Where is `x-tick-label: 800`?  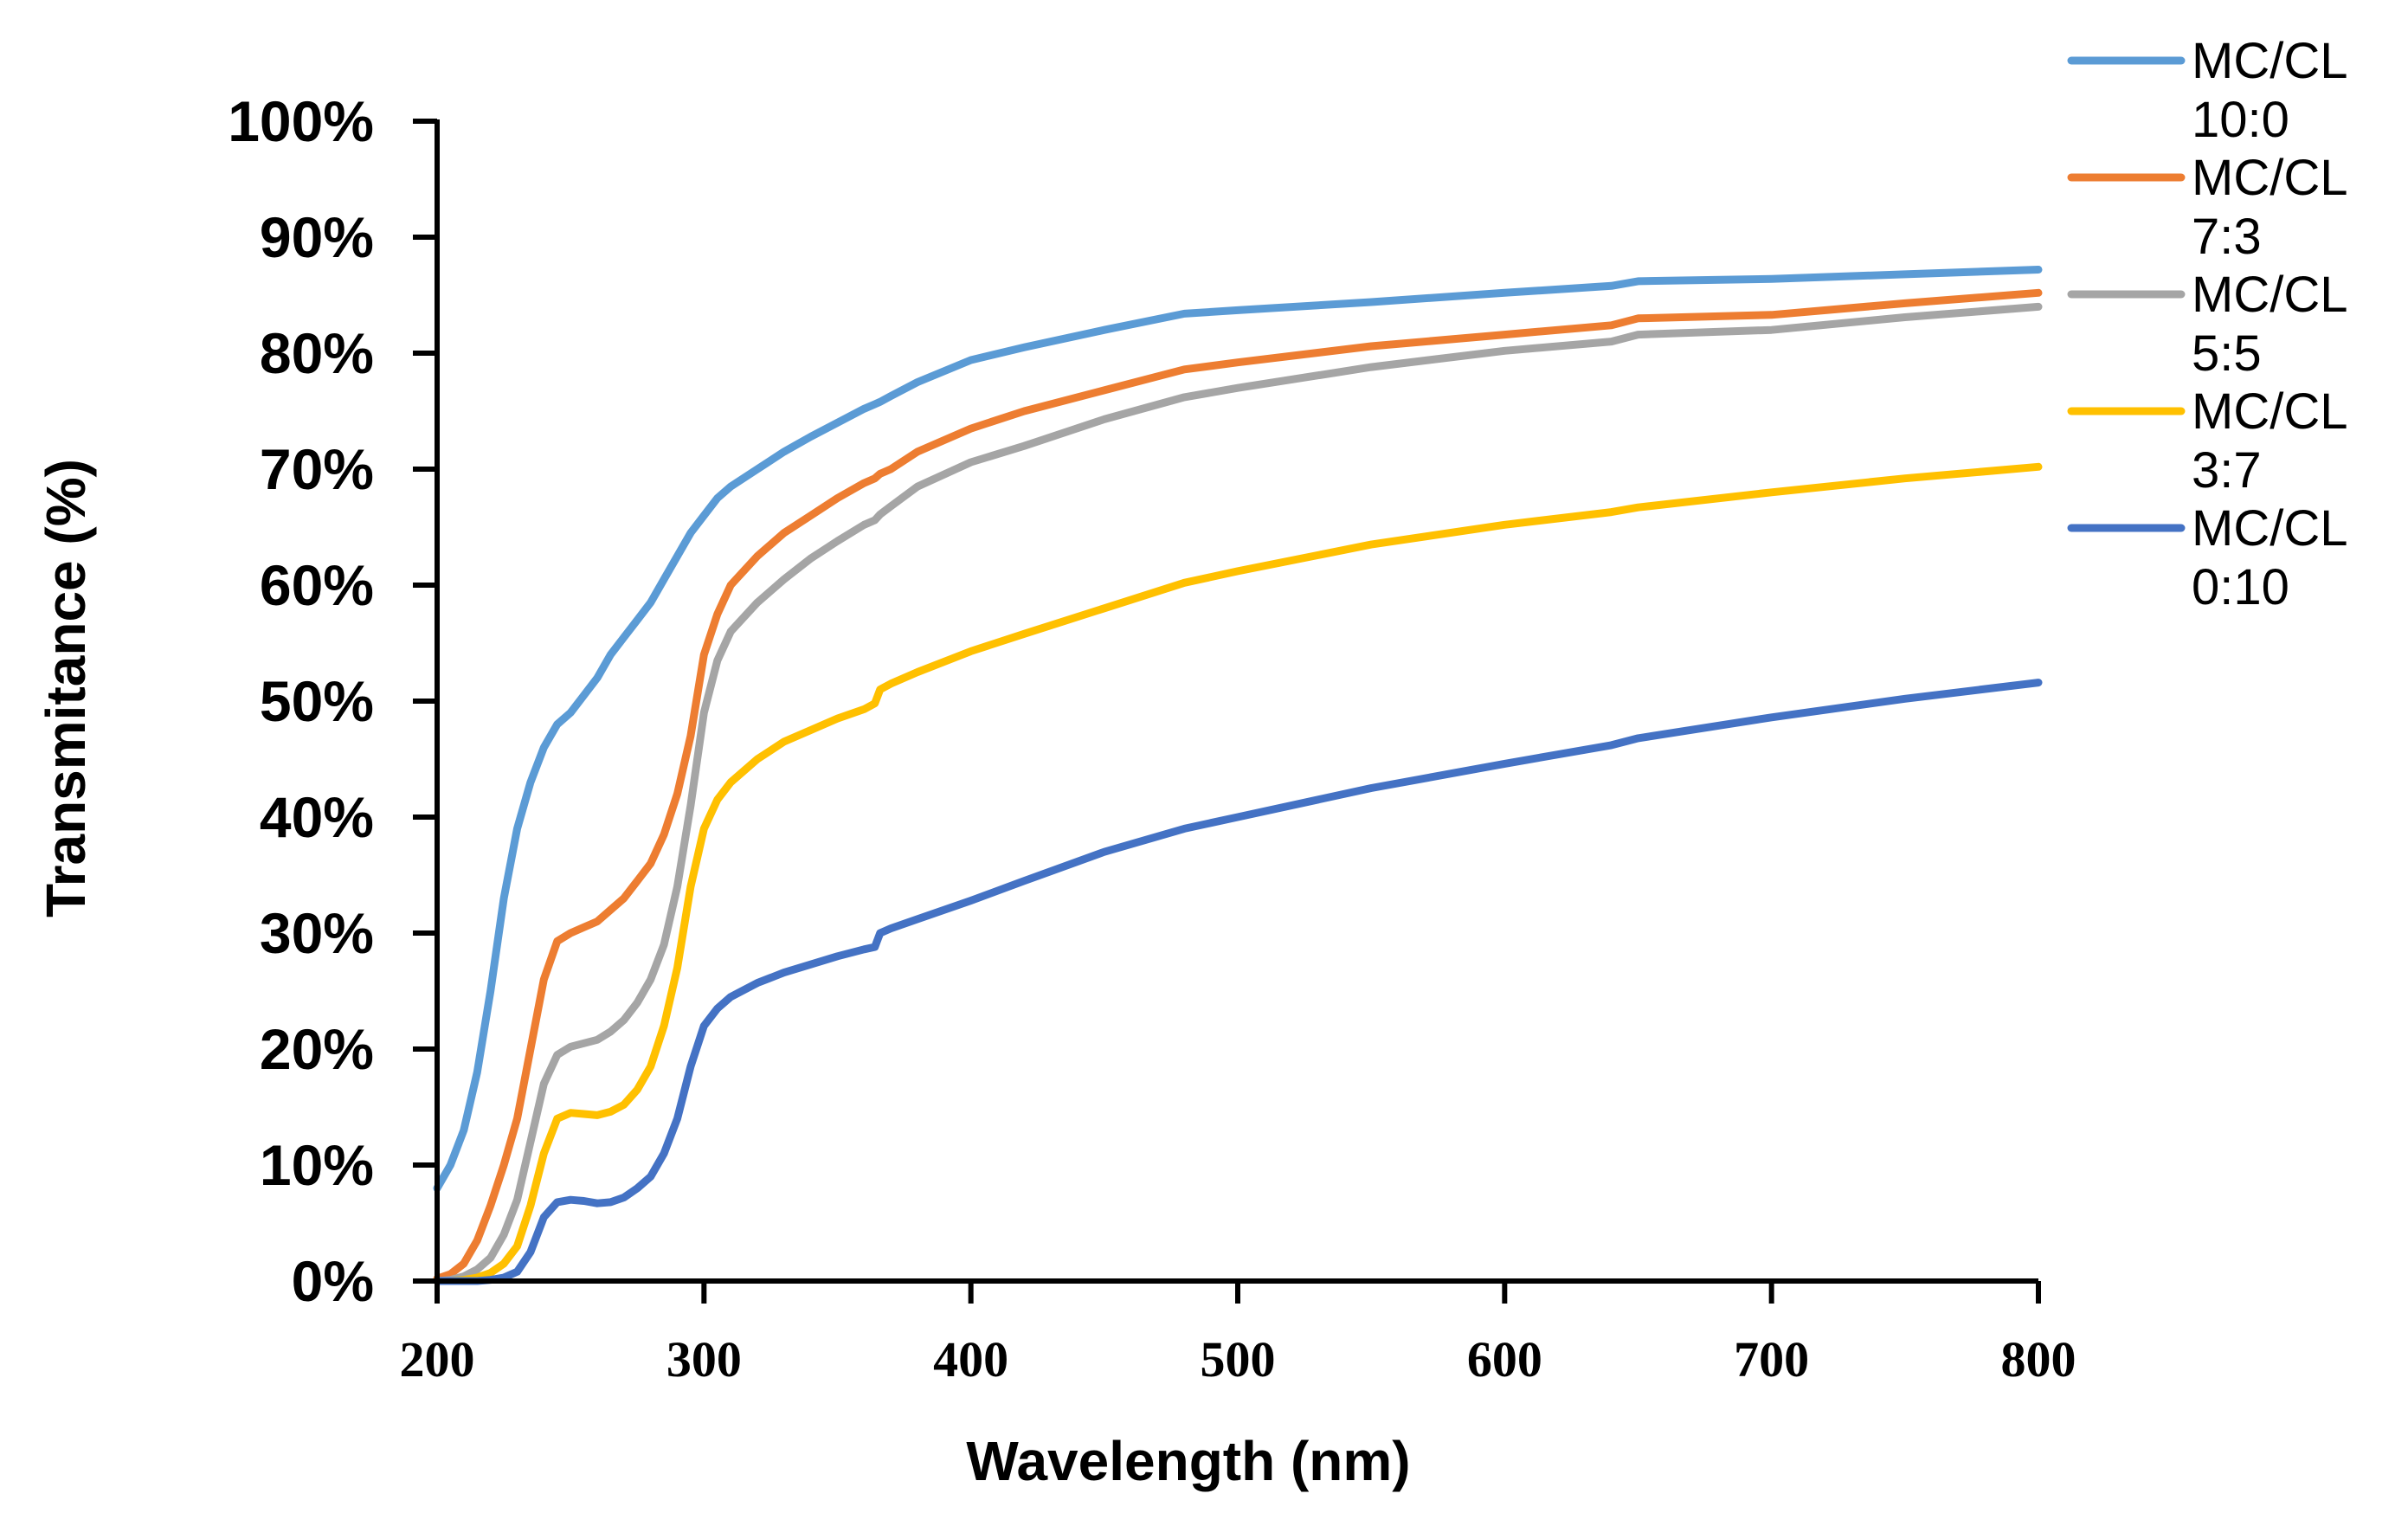 x-tick-label: 800 is located at coordinates (2039, 1359).